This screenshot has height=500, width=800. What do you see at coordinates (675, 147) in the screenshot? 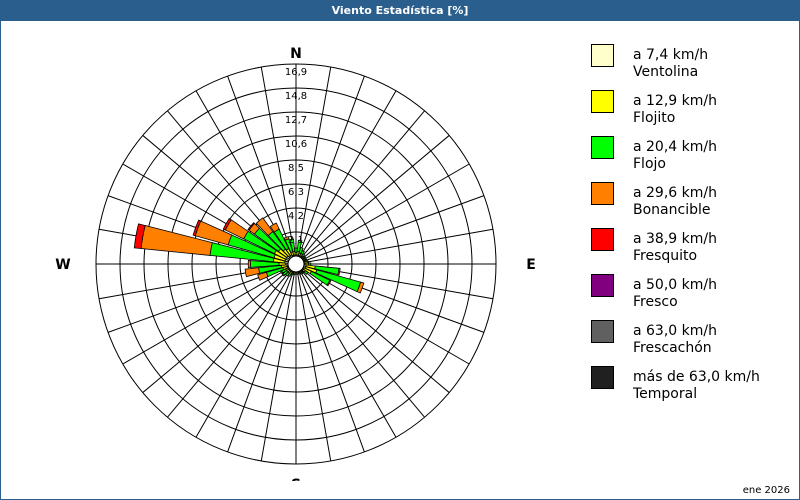
I see `legend-speed: a 20,4 km/h` at bounding box center [675, 147].